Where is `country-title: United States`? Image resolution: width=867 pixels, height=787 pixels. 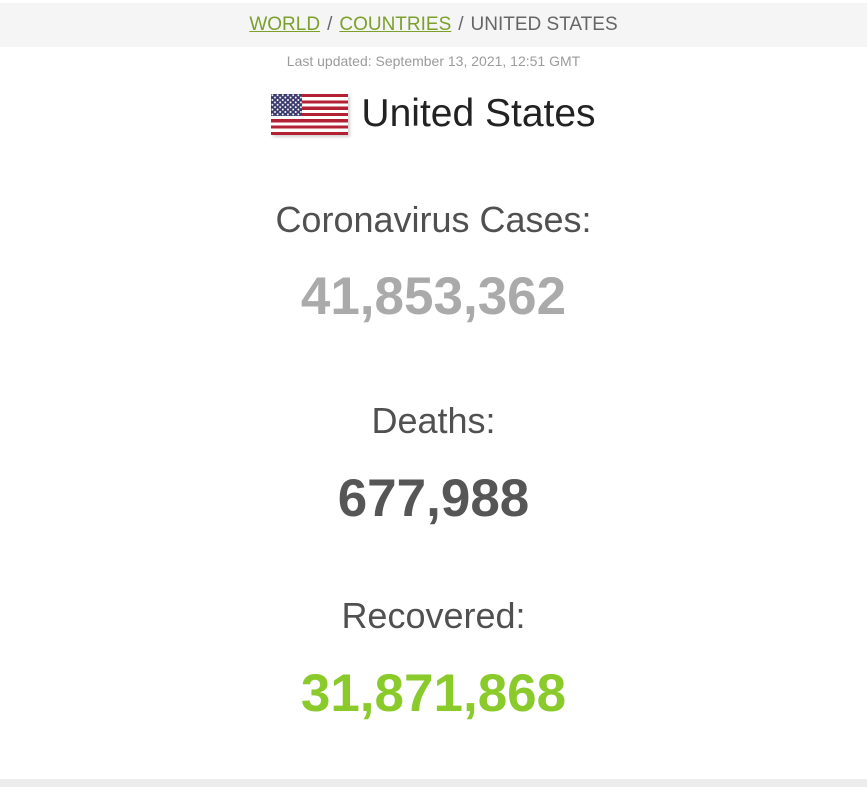
country-title: United States is located at coordinates (433, 114).